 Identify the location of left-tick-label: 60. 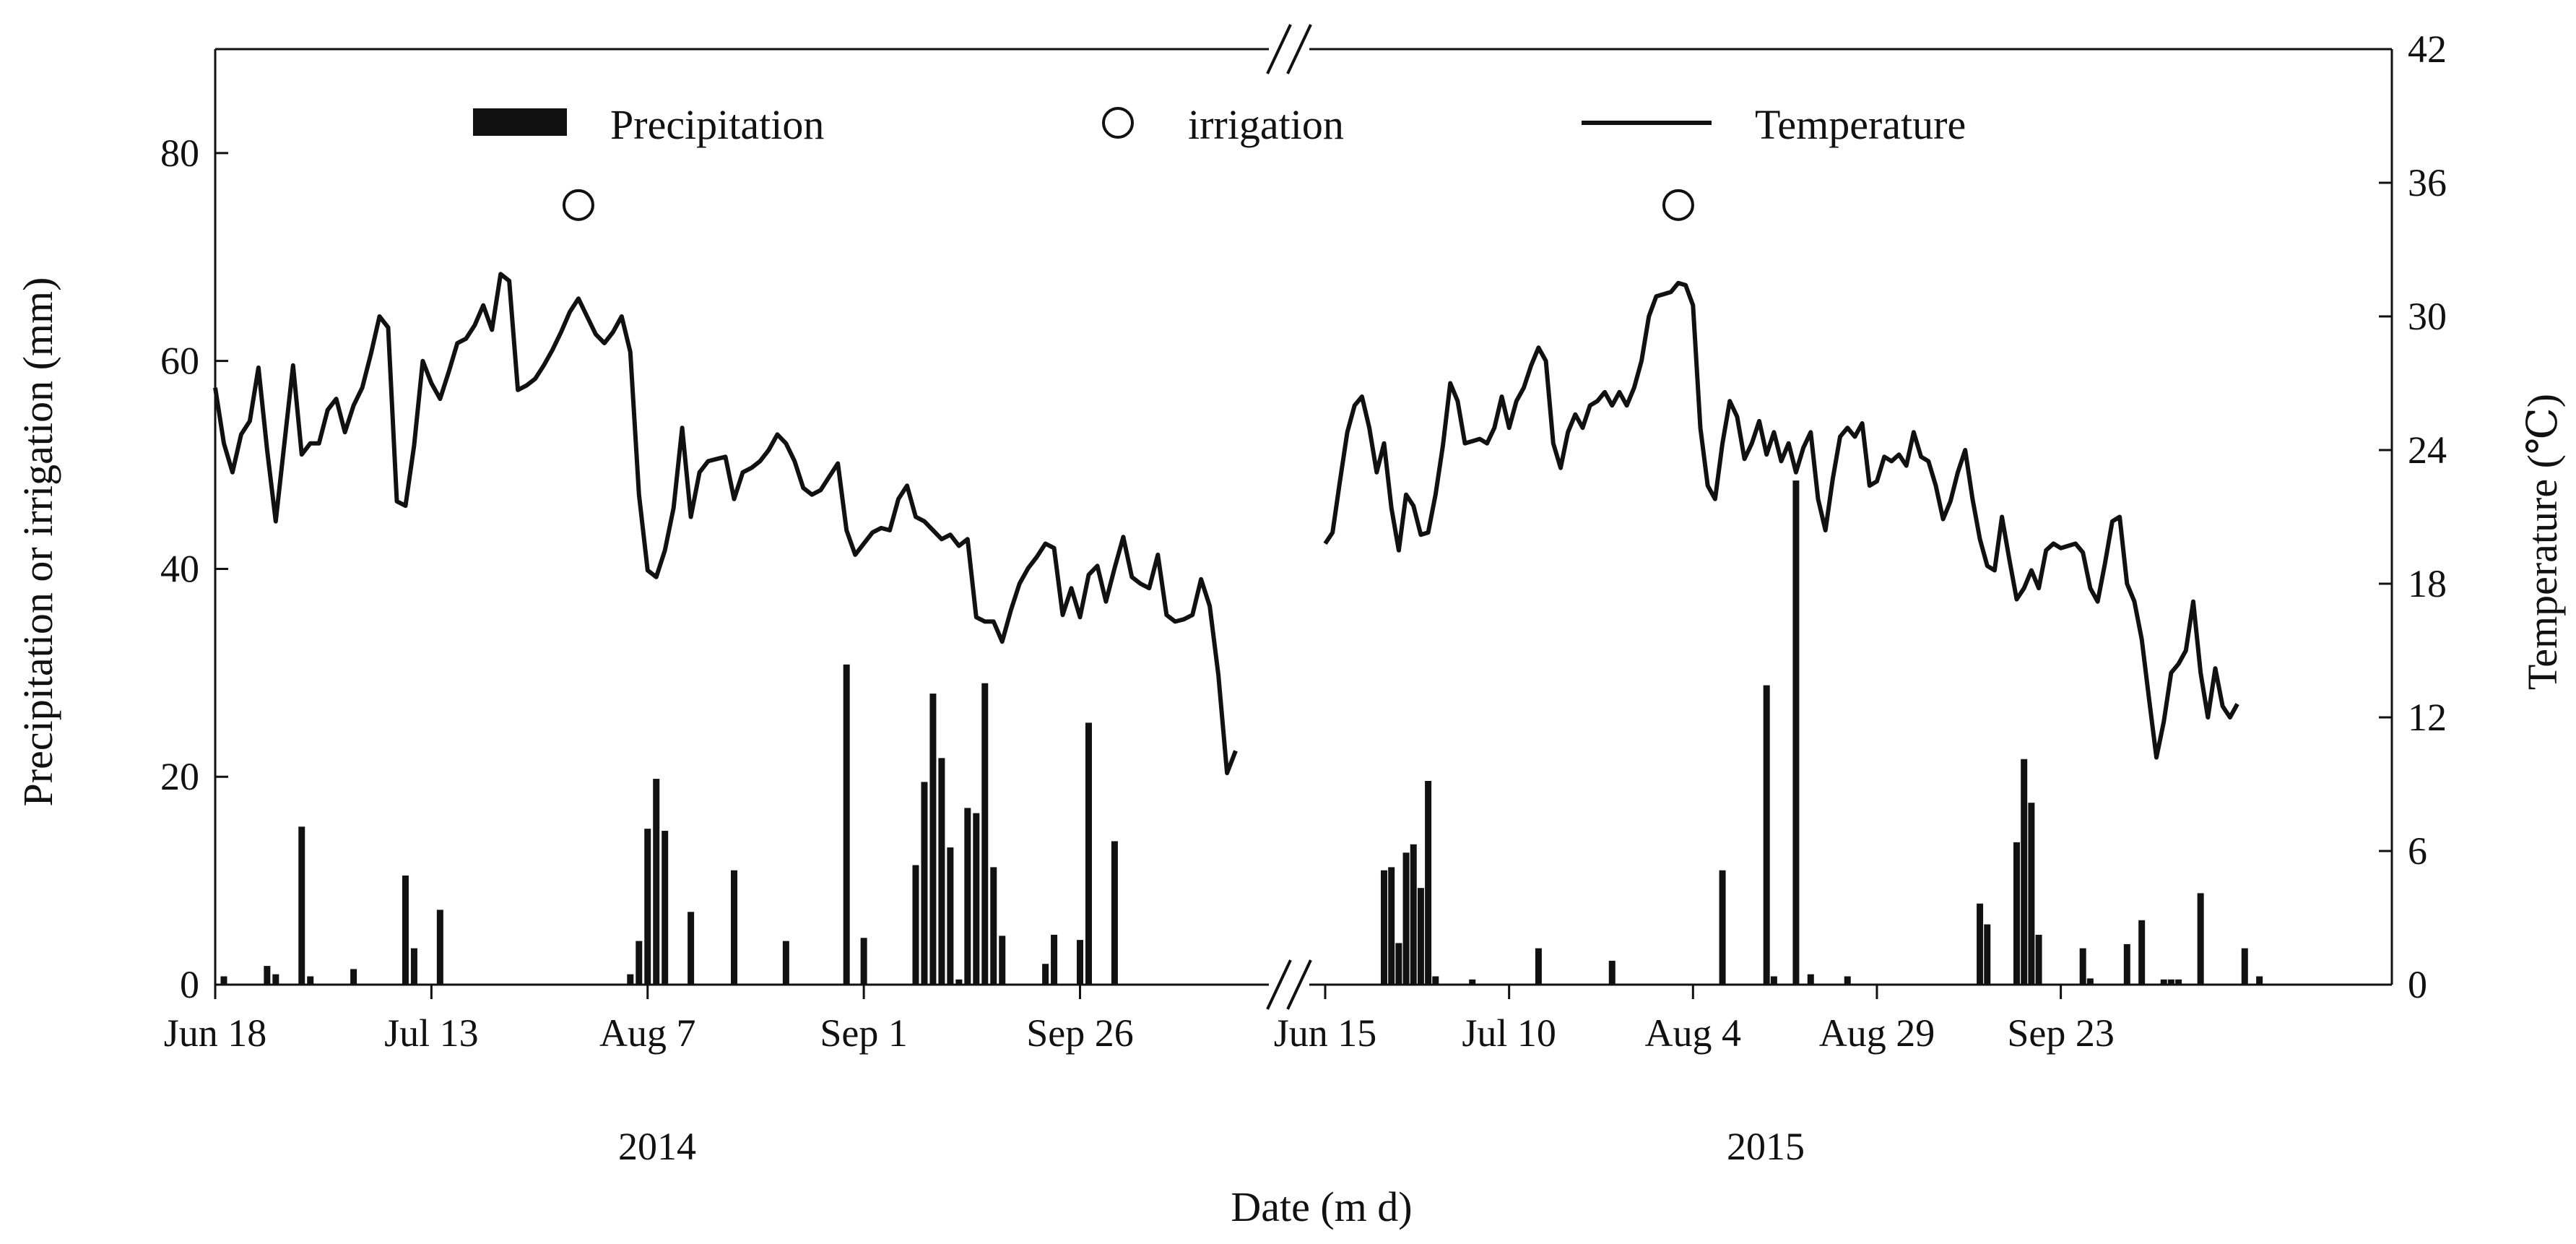
(179, 361).